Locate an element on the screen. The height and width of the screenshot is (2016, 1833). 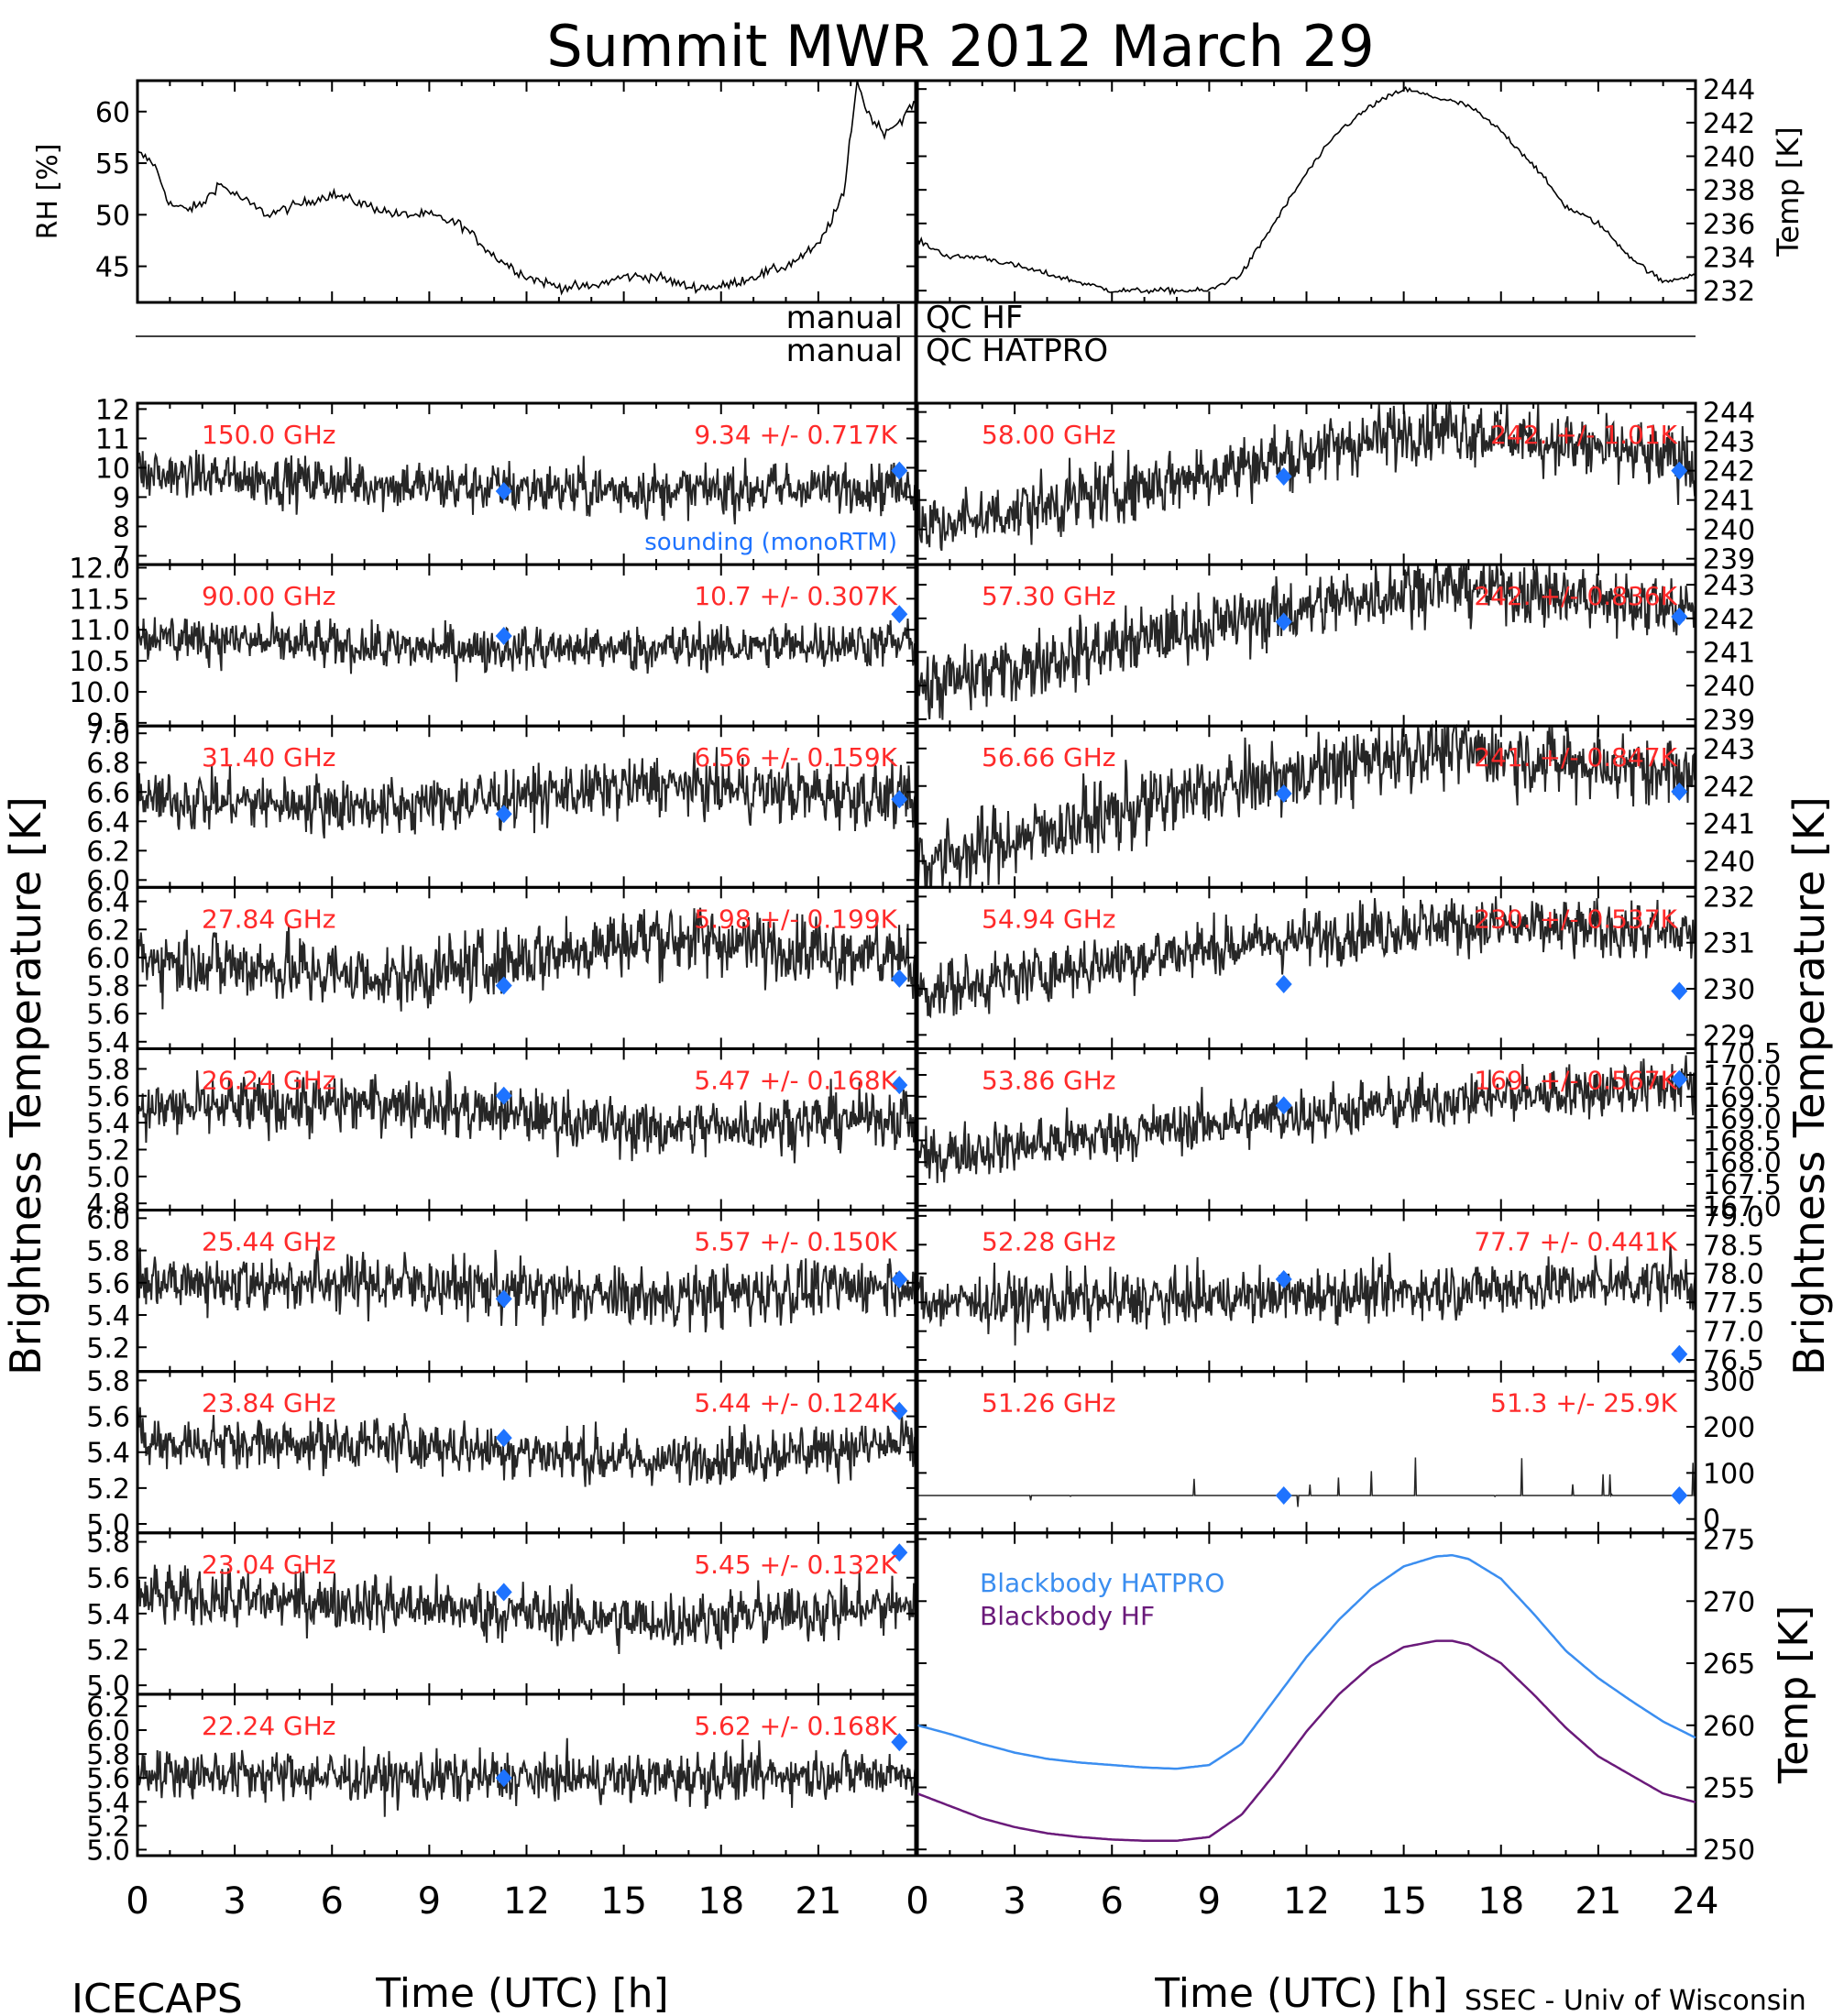
y-tick-label: 230 is located at coordinates (1729, 990).